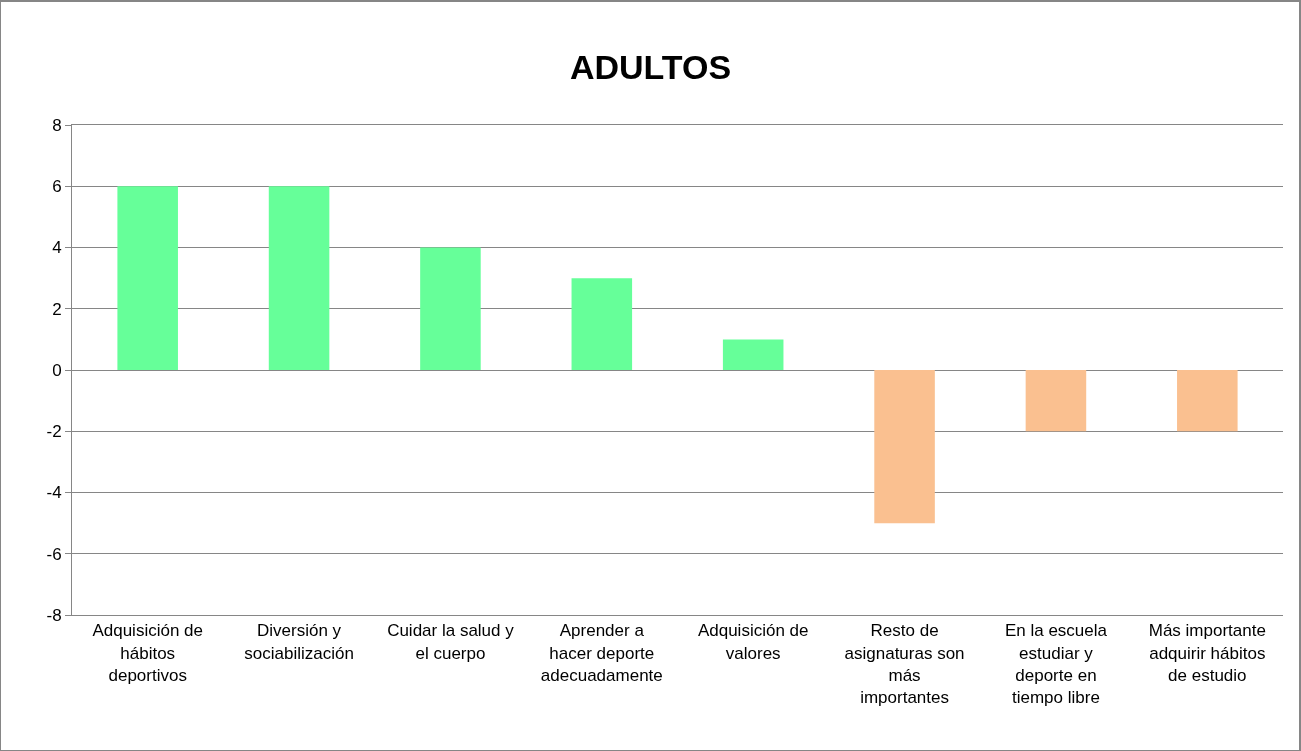  I want to click on chart-title: ADULTOS, so click(650, 67).